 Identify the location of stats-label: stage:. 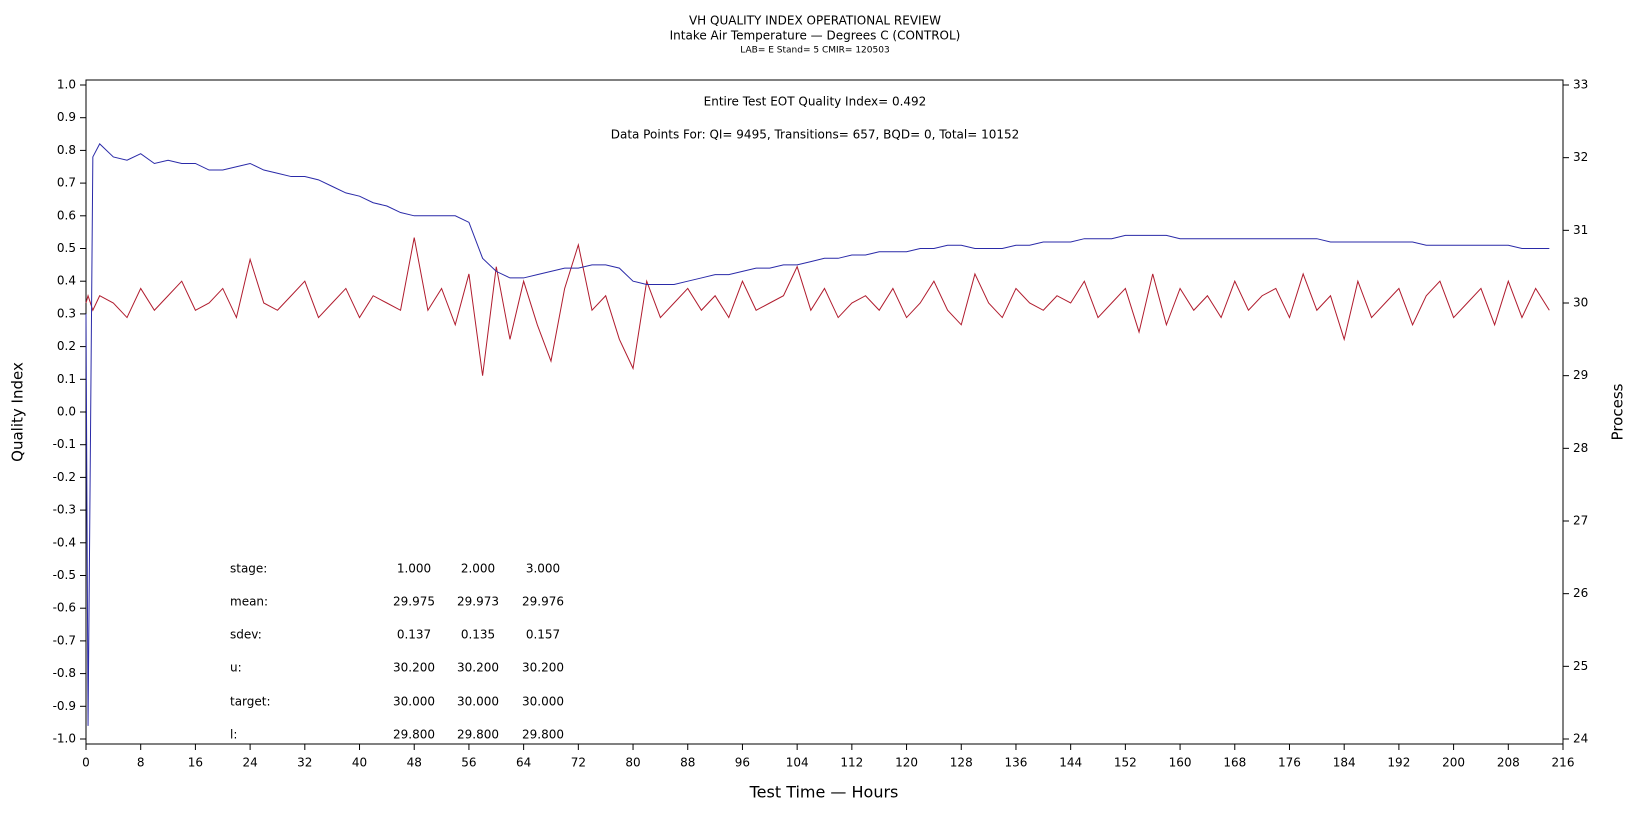
(248, 569).